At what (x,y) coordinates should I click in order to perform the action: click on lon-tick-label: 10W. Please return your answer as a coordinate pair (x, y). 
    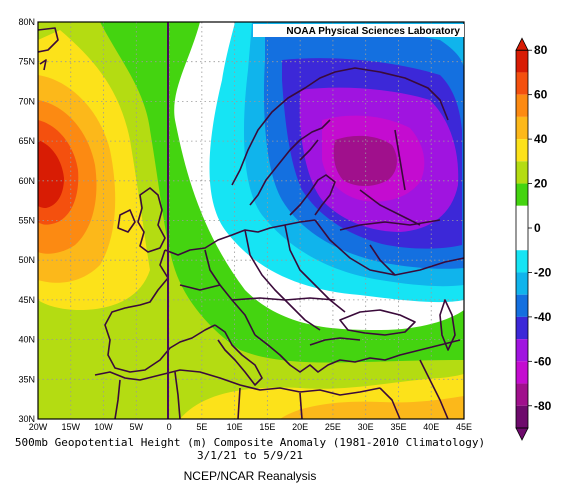
    Looking at the image, I should click on (103, 427).